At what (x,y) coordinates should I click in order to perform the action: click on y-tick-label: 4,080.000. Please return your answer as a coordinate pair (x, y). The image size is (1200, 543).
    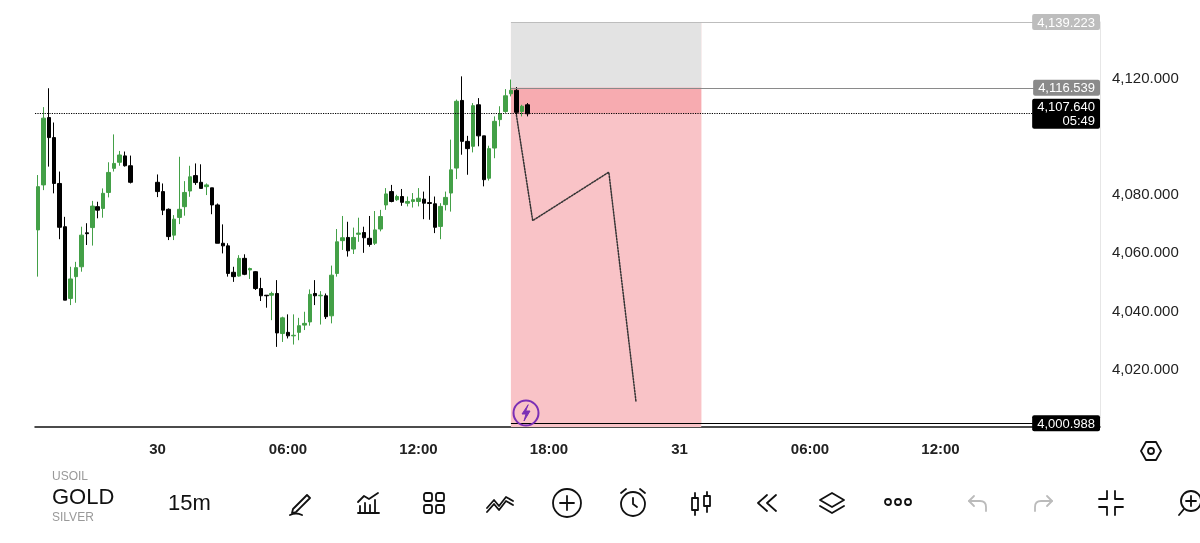
    Looking at the image, I should click on (1145, 194).